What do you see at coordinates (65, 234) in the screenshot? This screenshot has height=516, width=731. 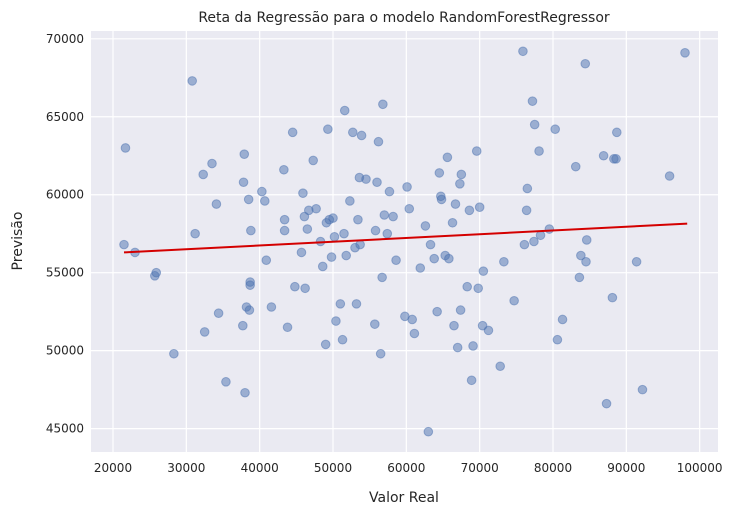 I see `y-axis-ticks: 45000 50000 55000 60000 65000 70000` at bounding box center [65, 234].